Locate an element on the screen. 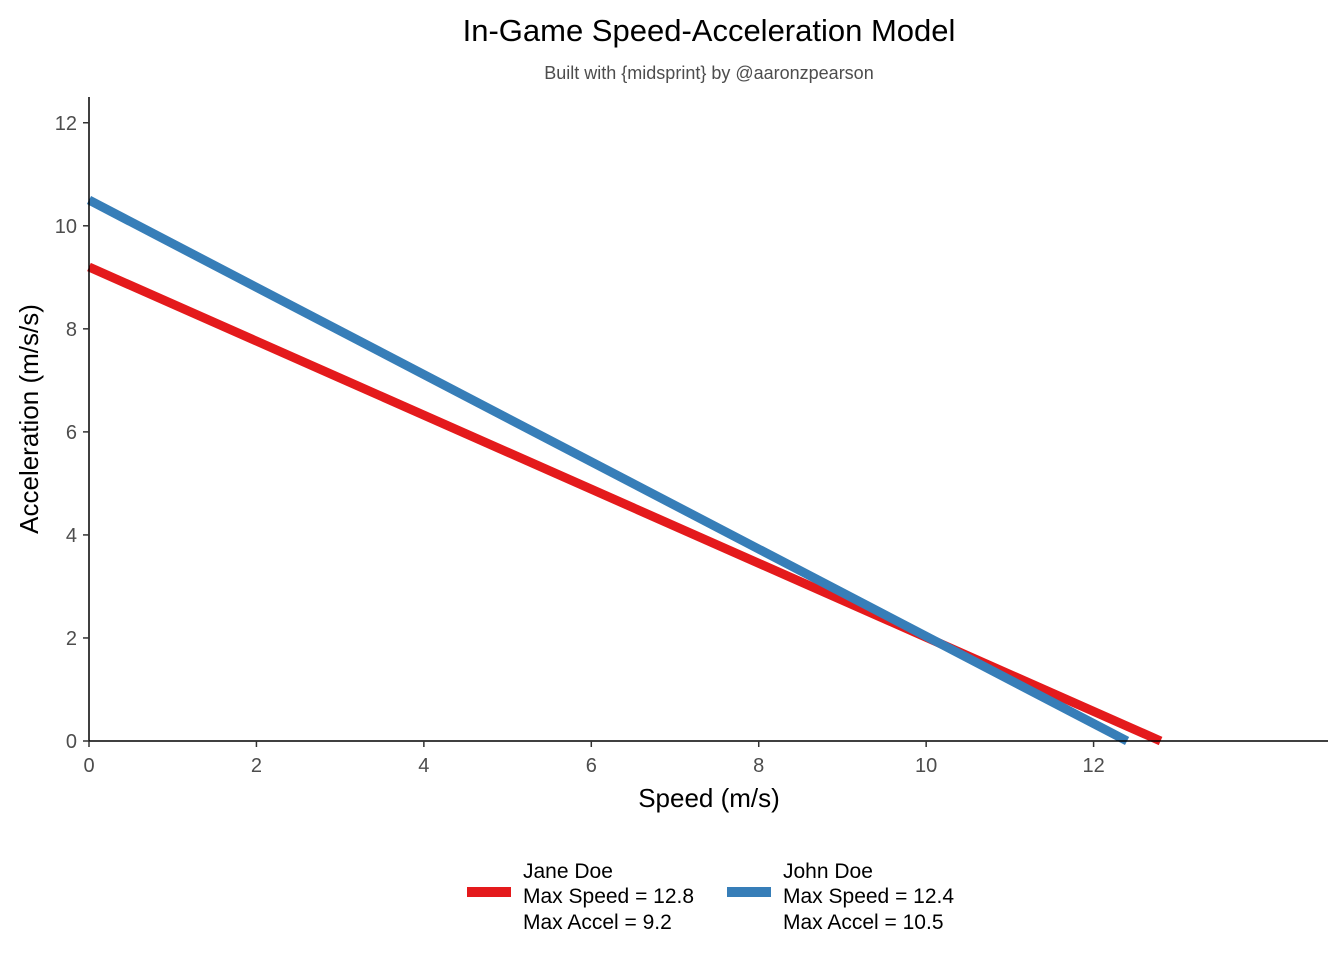  x-axis-ticks: 0 2 4 6 8 10 12 is located at coordinates (594, 759).